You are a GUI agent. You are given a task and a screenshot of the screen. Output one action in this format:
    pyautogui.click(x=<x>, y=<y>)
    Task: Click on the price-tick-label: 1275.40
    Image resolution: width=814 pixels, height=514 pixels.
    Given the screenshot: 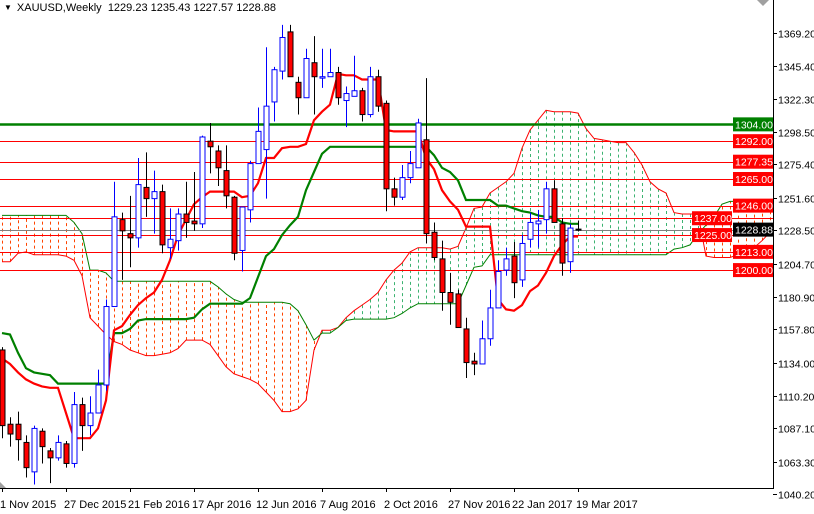 What is the action you would take?
    pyautogui.click(x=796, y=166)
    